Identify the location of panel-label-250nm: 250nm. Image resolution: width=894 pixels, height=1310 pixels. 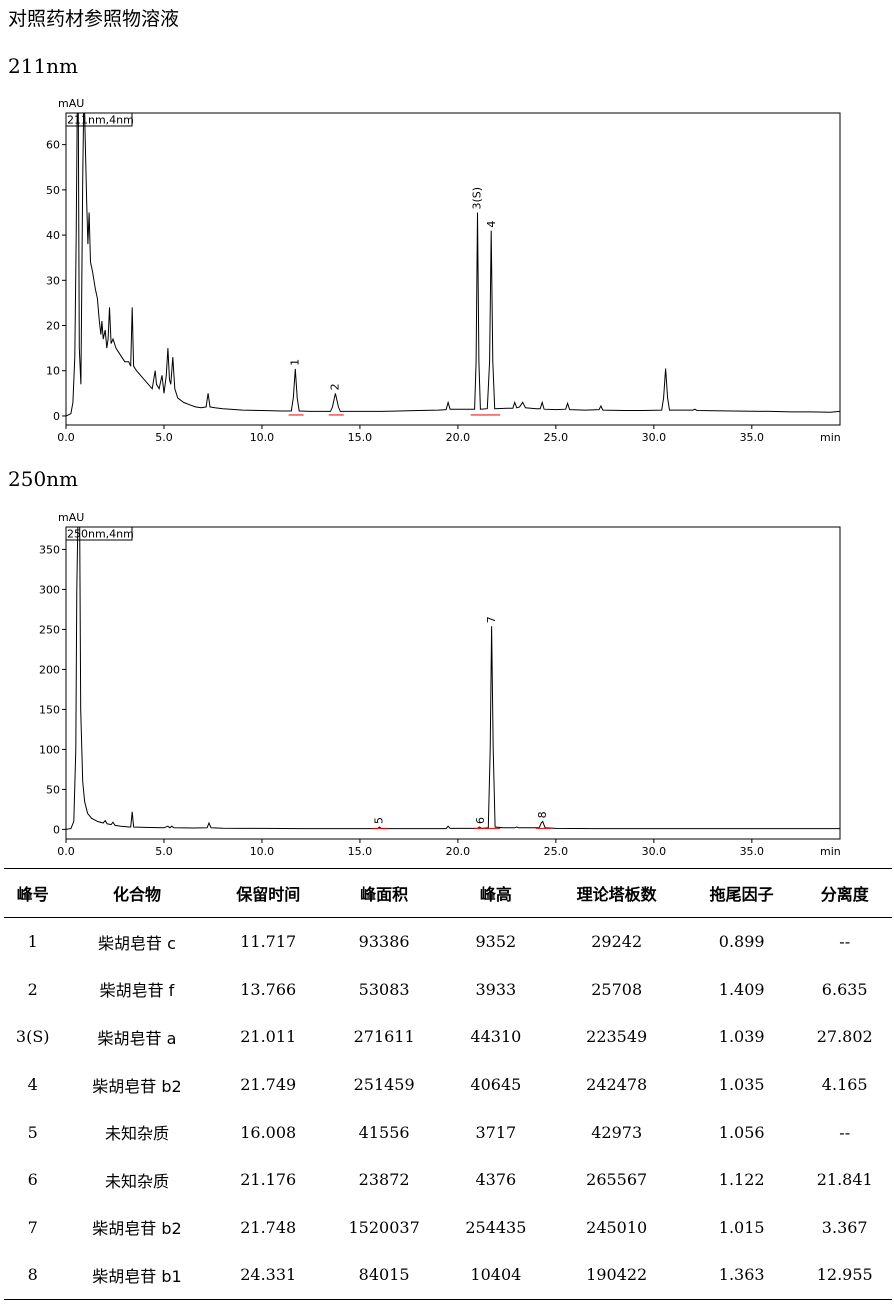
(43, 479).